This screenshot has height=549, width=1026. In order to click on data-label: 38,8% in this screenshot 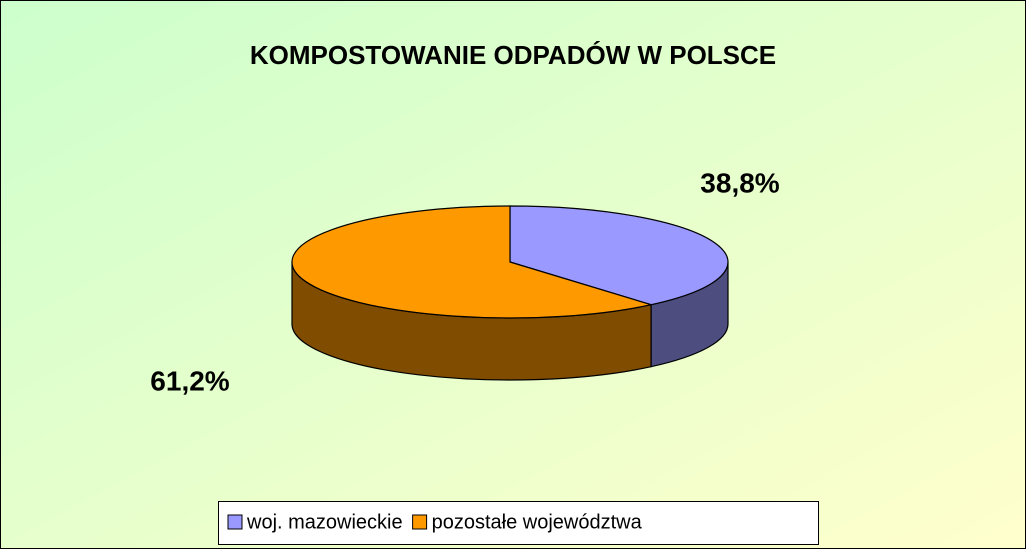, I will do `click(739, 182)`.